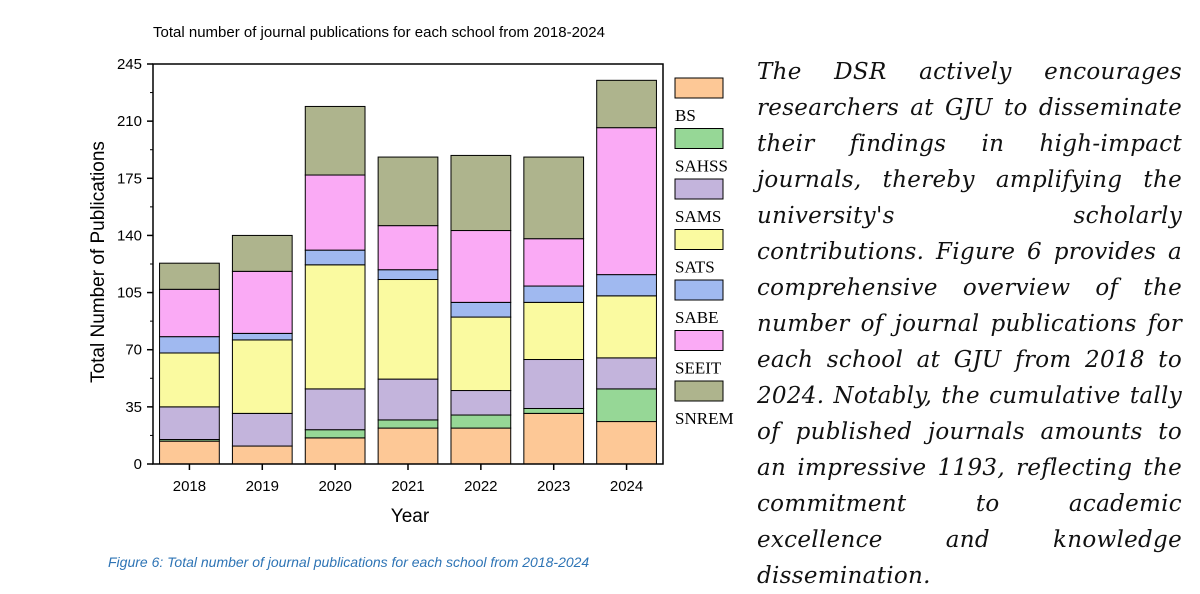 The image size is (1200, 594). I want to click on bar-segment-2024-sabe, so click(626, 285).